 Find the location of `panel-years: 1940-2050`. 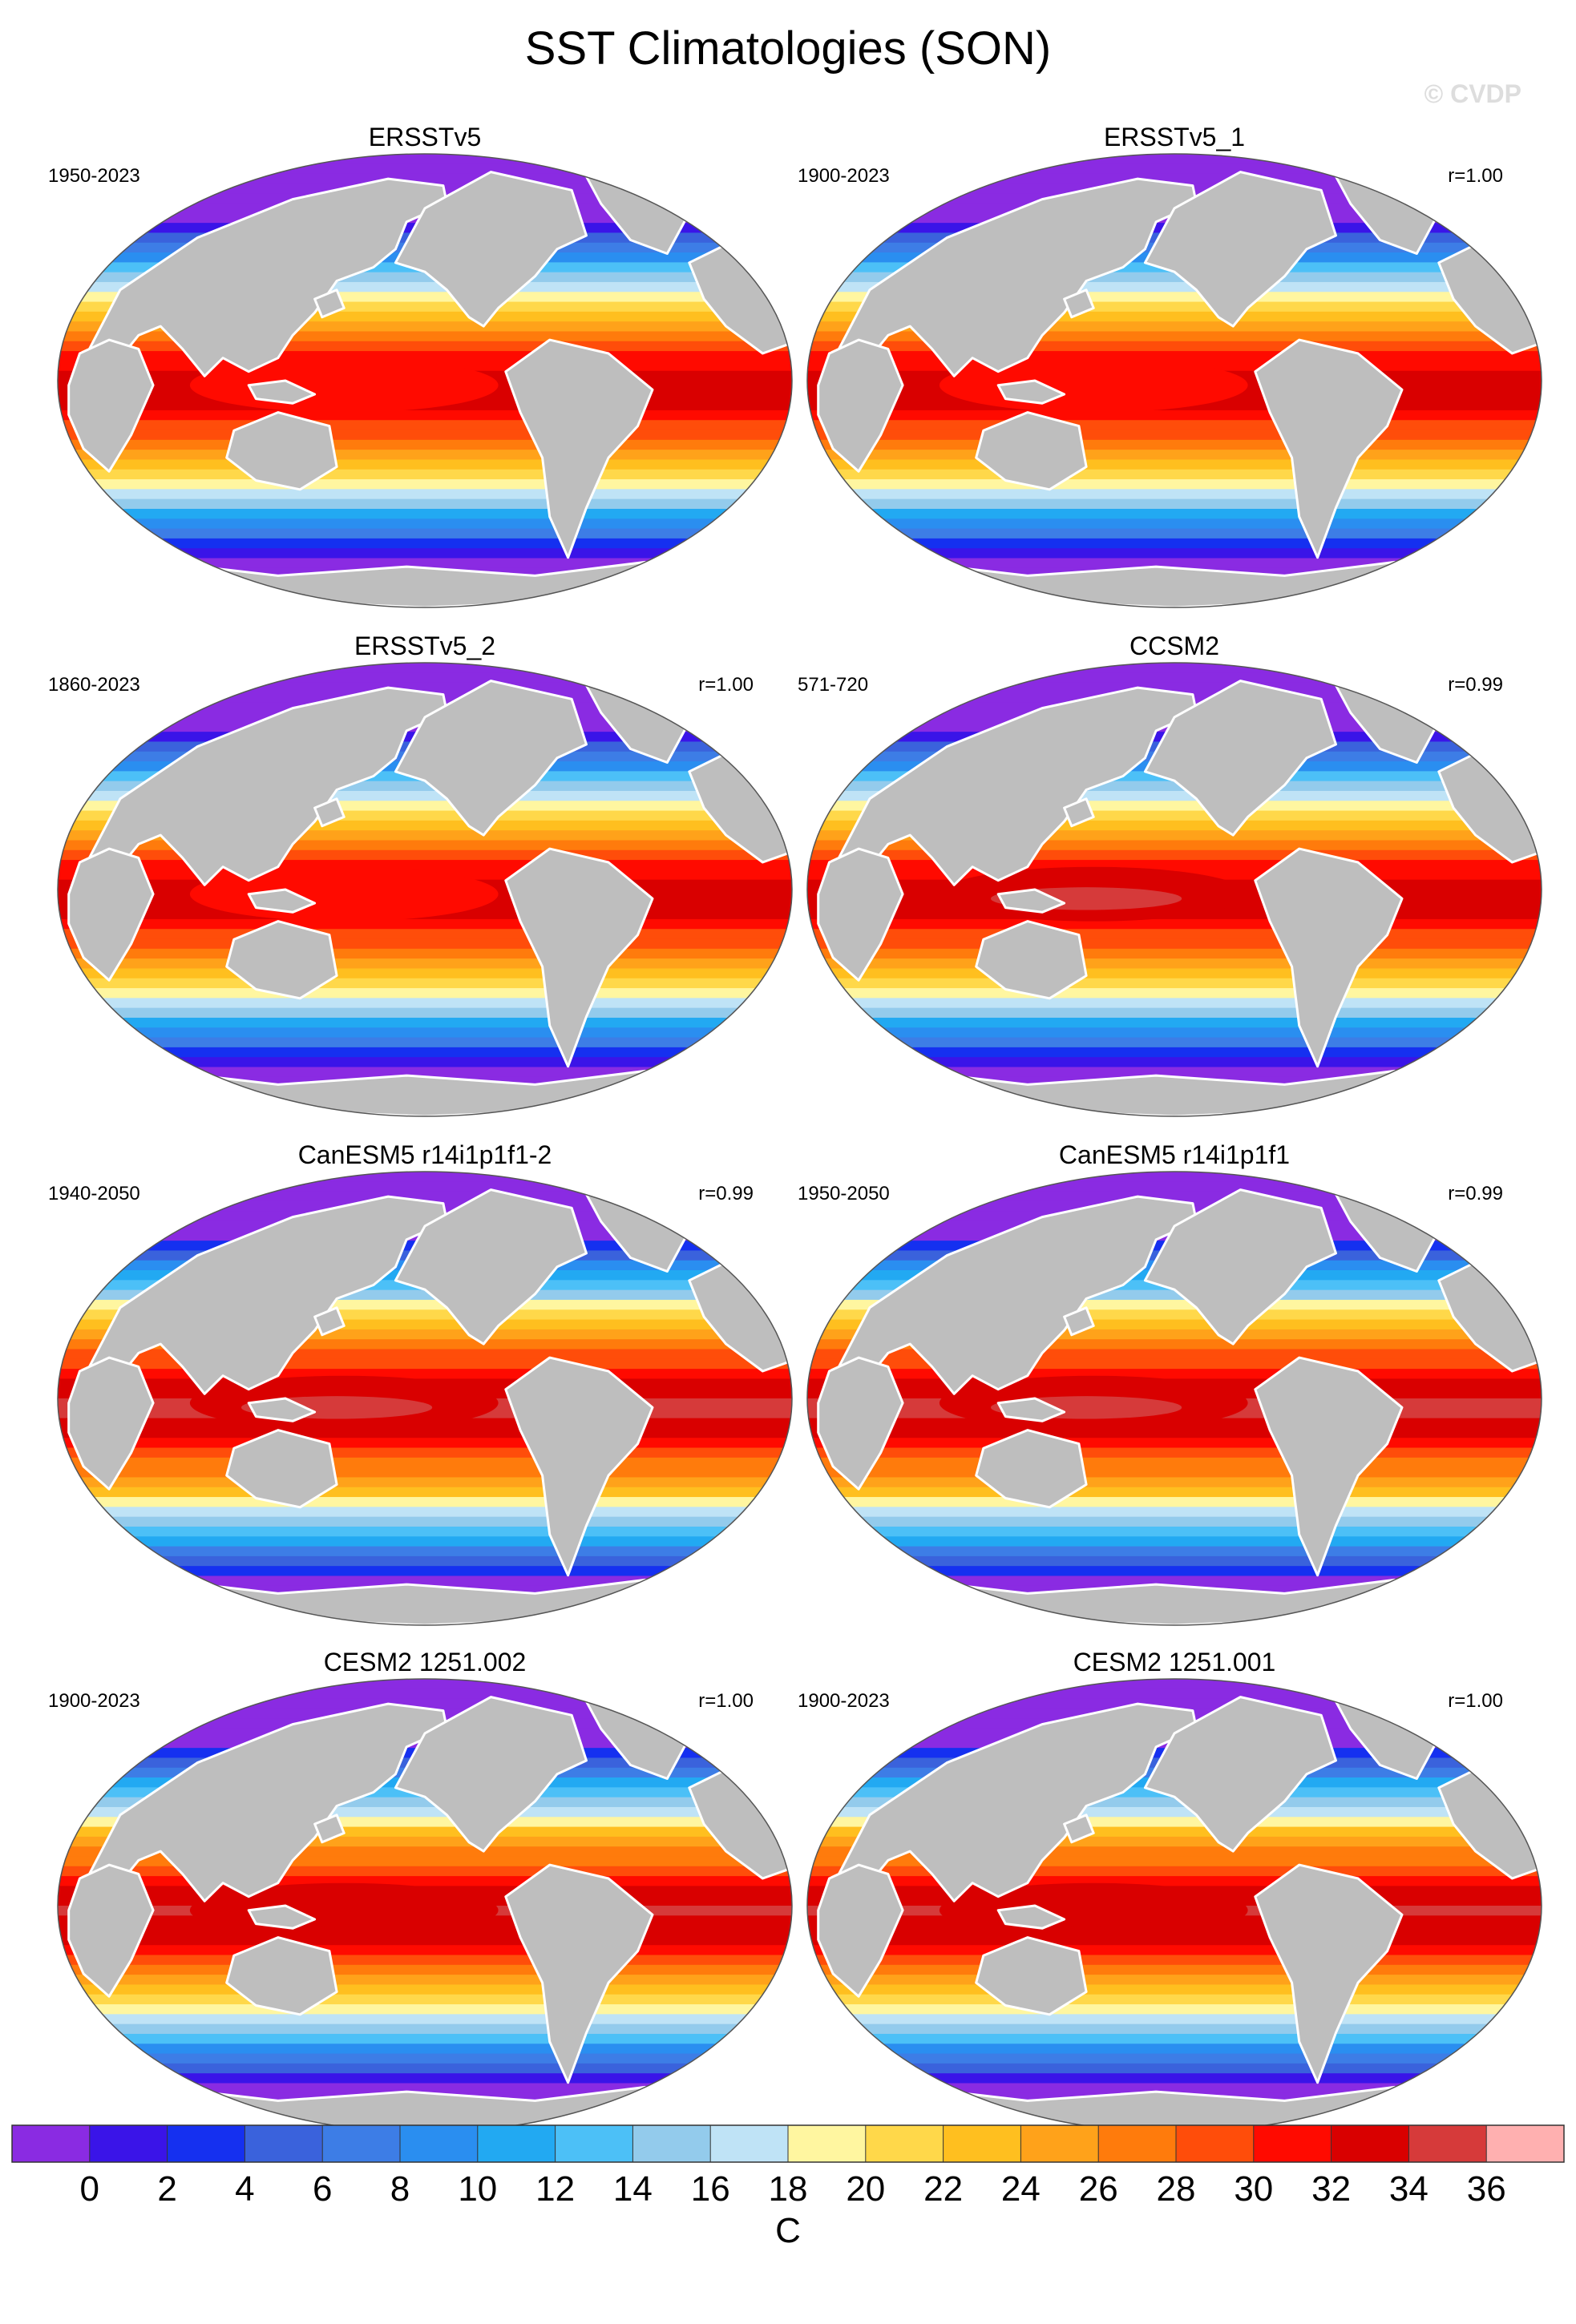

panel-years: 1940-2050 is located at coordinates (94, 1193).